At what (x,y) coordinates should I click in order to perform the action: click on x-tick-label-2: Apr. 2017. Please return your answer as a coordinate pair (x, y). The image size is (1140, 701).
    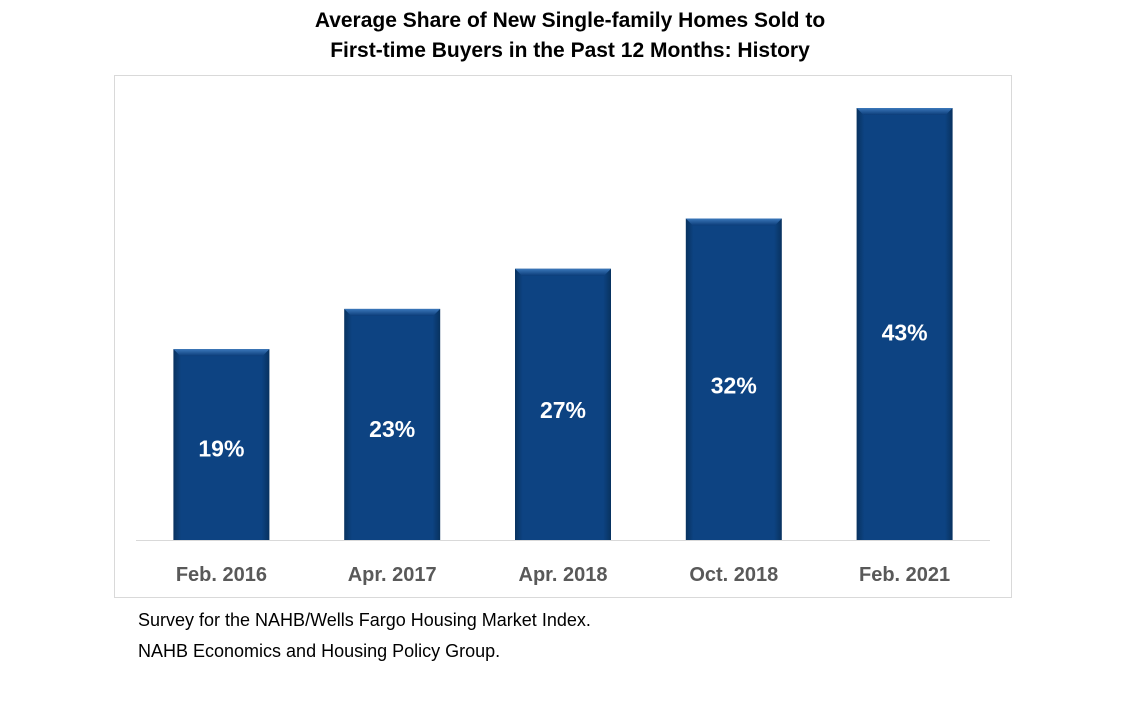
    Looking at the image, I should click on (392, 575).